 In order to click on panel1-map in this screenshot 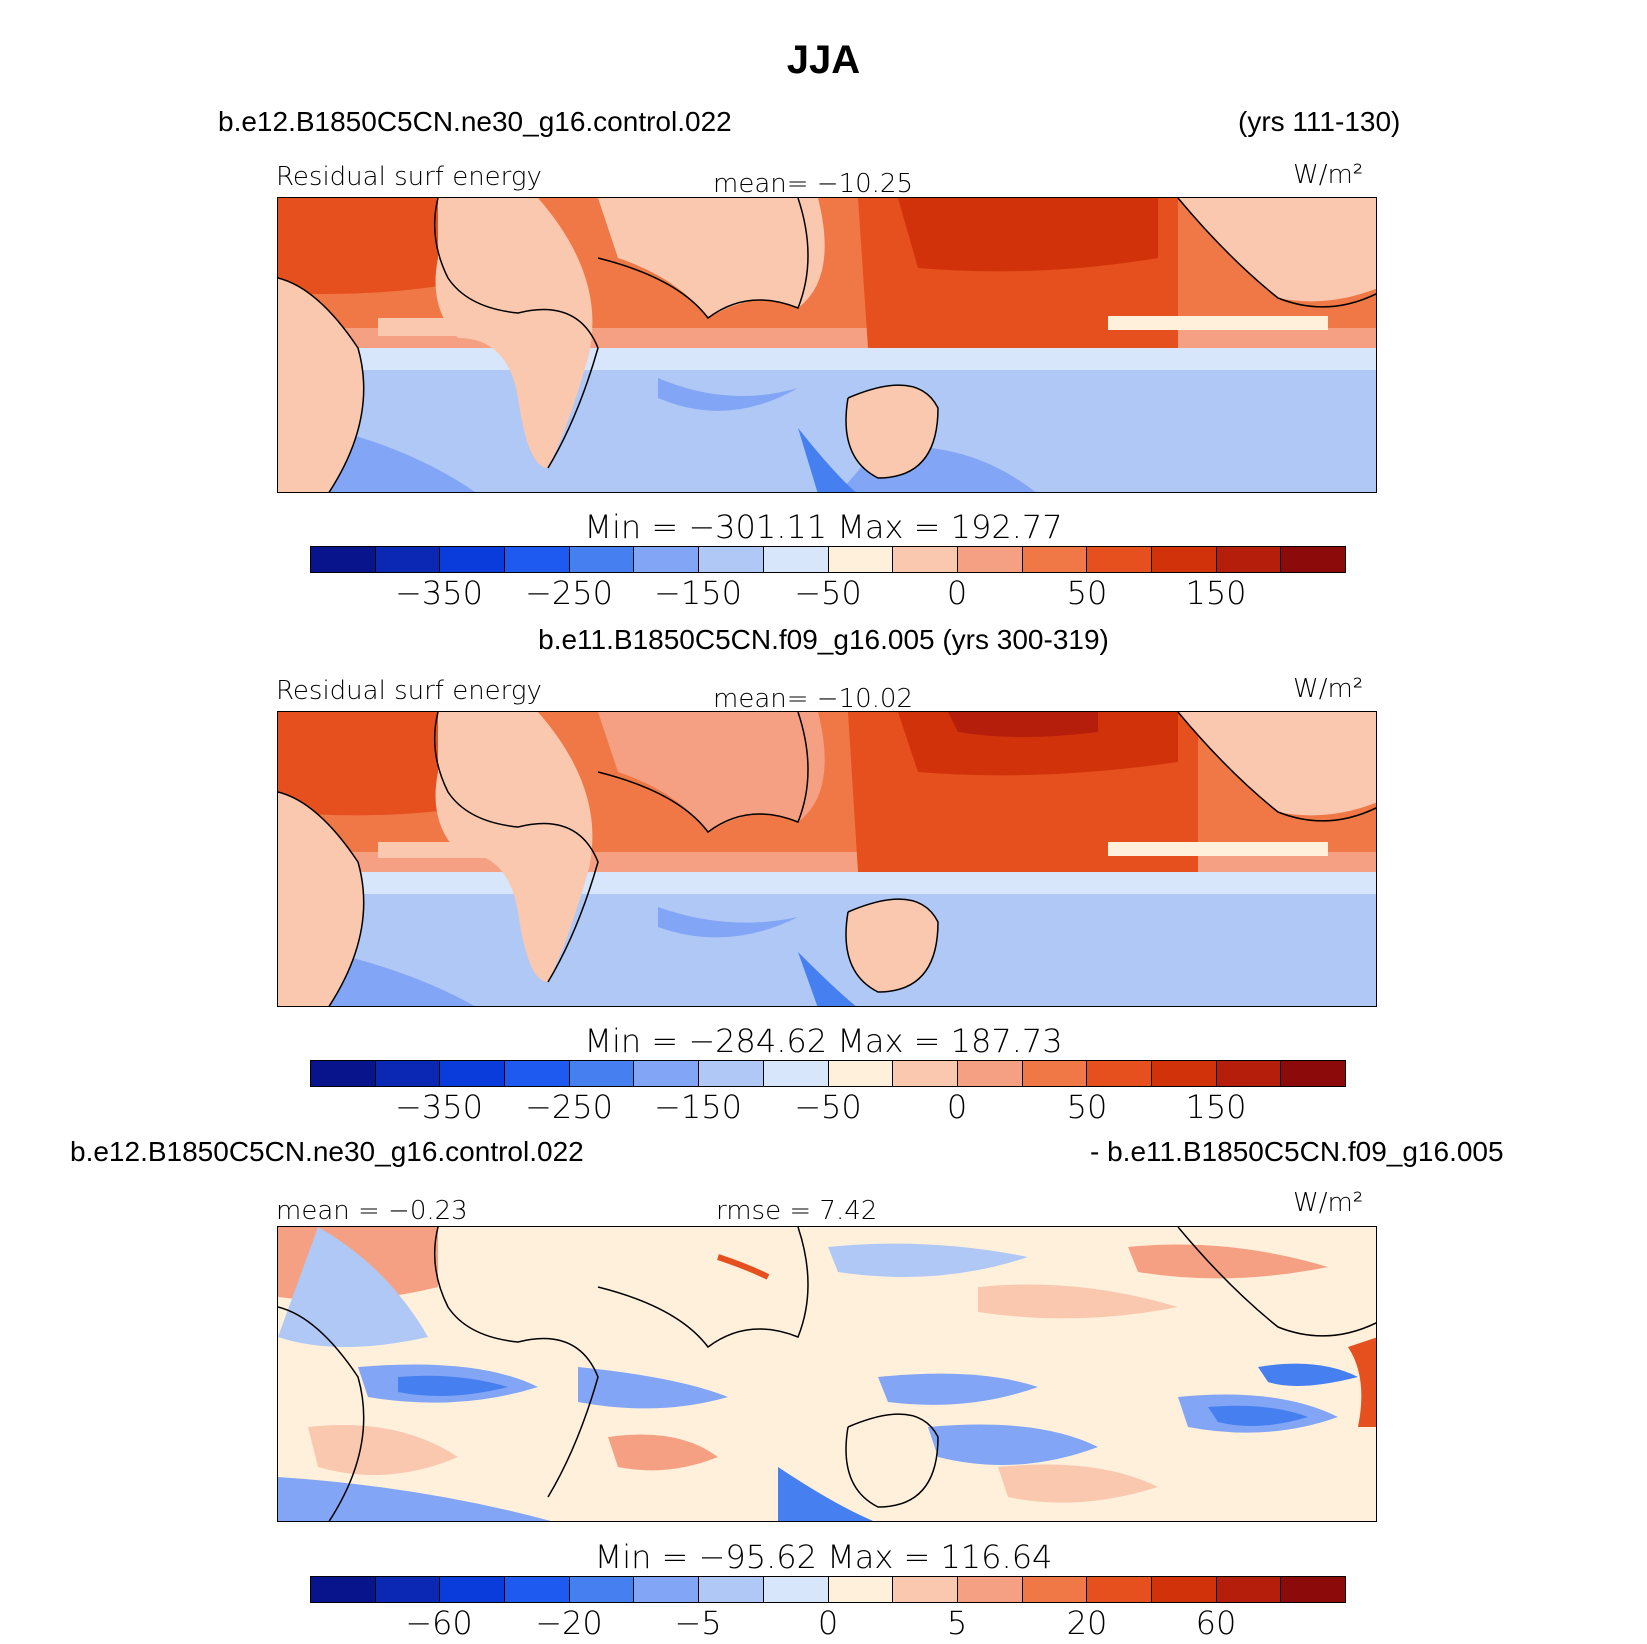, I will do `click(827, 345)`.